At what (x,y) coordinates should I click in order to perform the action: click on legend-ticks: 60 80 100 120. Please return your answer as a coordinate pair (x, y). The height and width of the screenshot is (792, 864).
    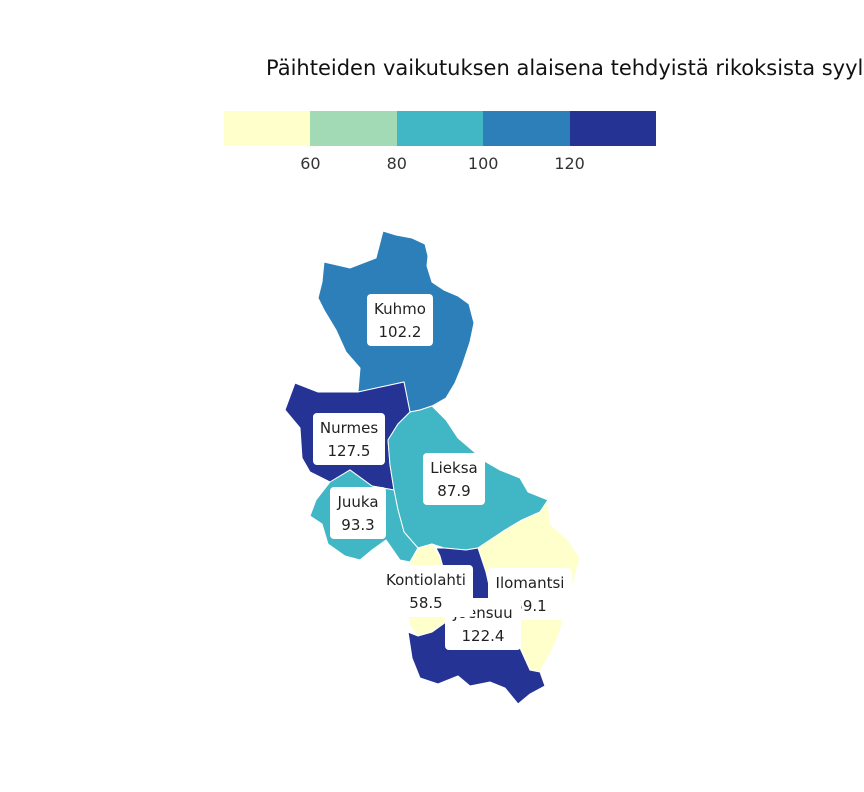
    Looking at the image, I should click on (440, 166).